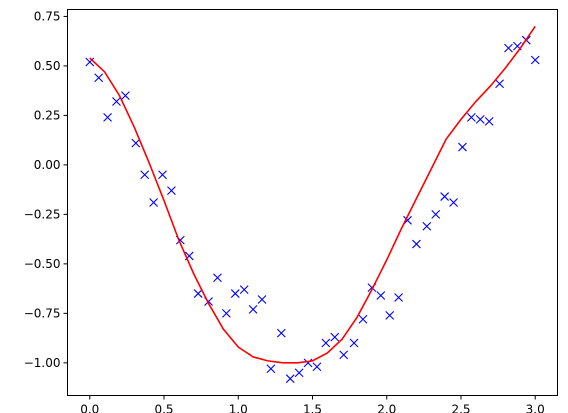  Describe the element at coordinates (386, 408) in the screenshot. I see `x-tick-label: 2.0` at that location.